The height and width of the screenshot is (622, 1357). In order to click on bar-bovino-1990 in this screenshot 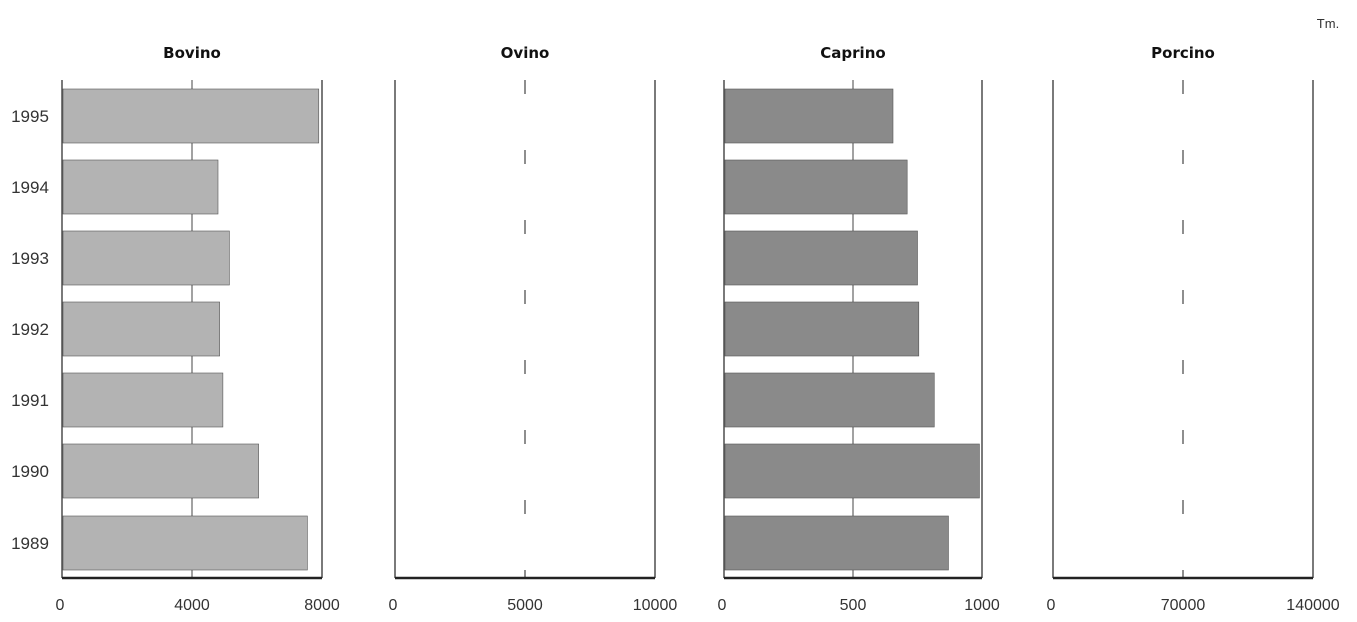, I will do `click(160, 471)`.